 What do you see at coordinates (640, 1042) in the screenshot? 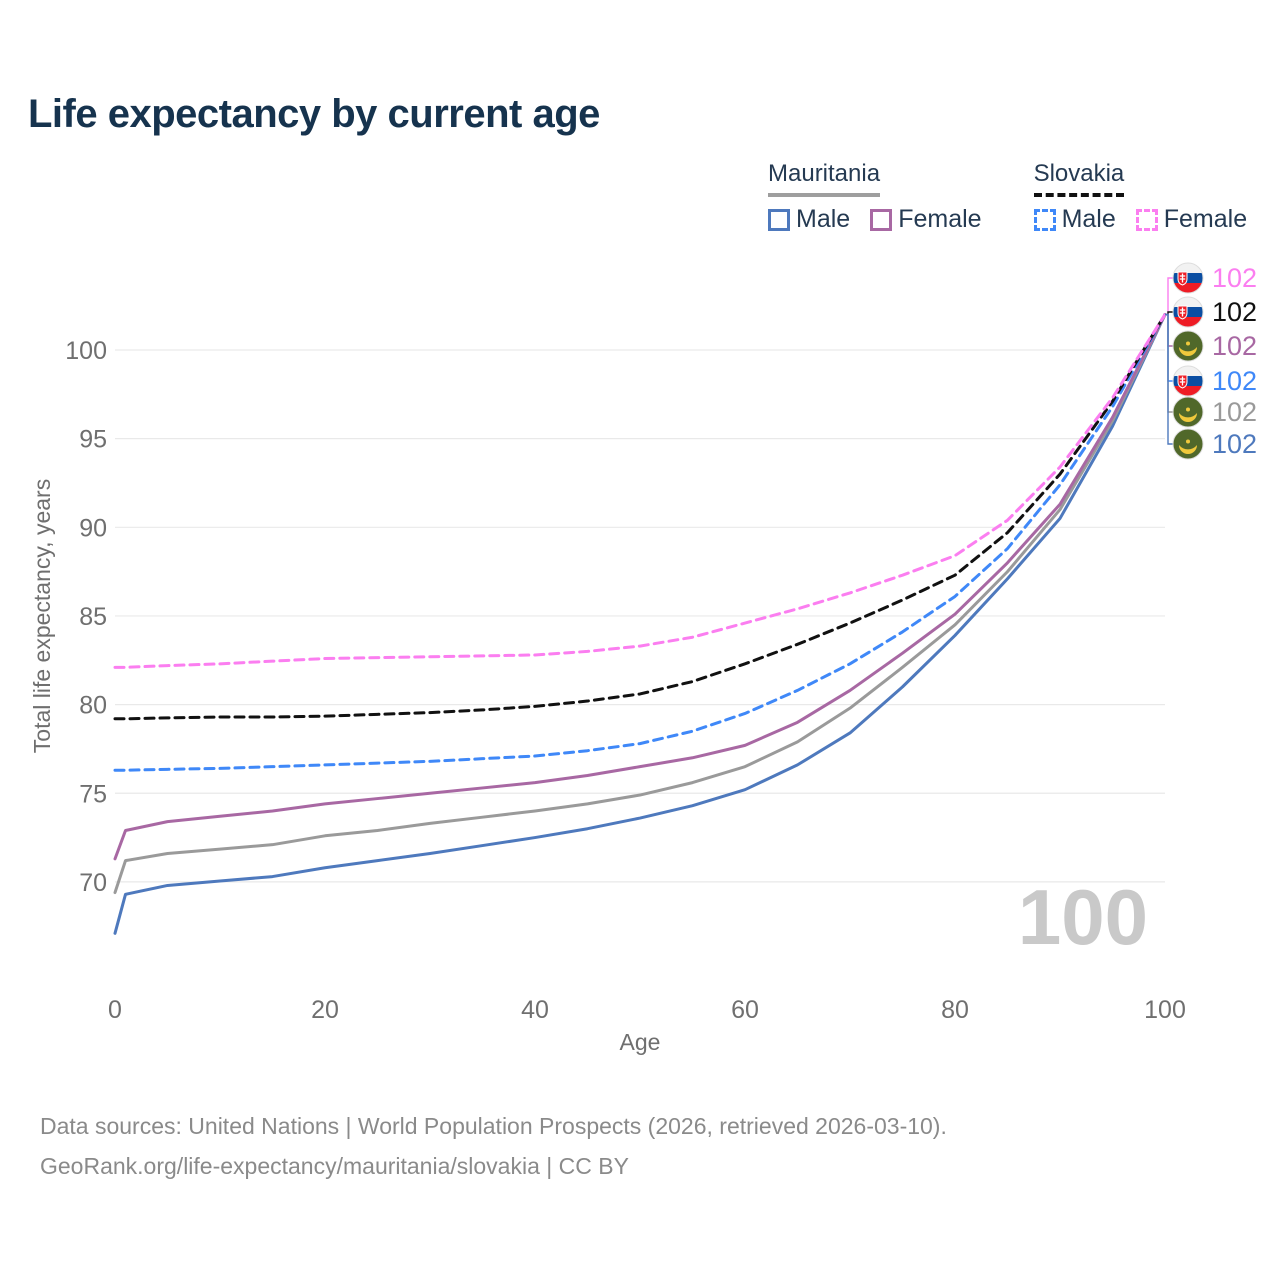
I see `x-axis-title: Age` at bounding box center [640, 1042].